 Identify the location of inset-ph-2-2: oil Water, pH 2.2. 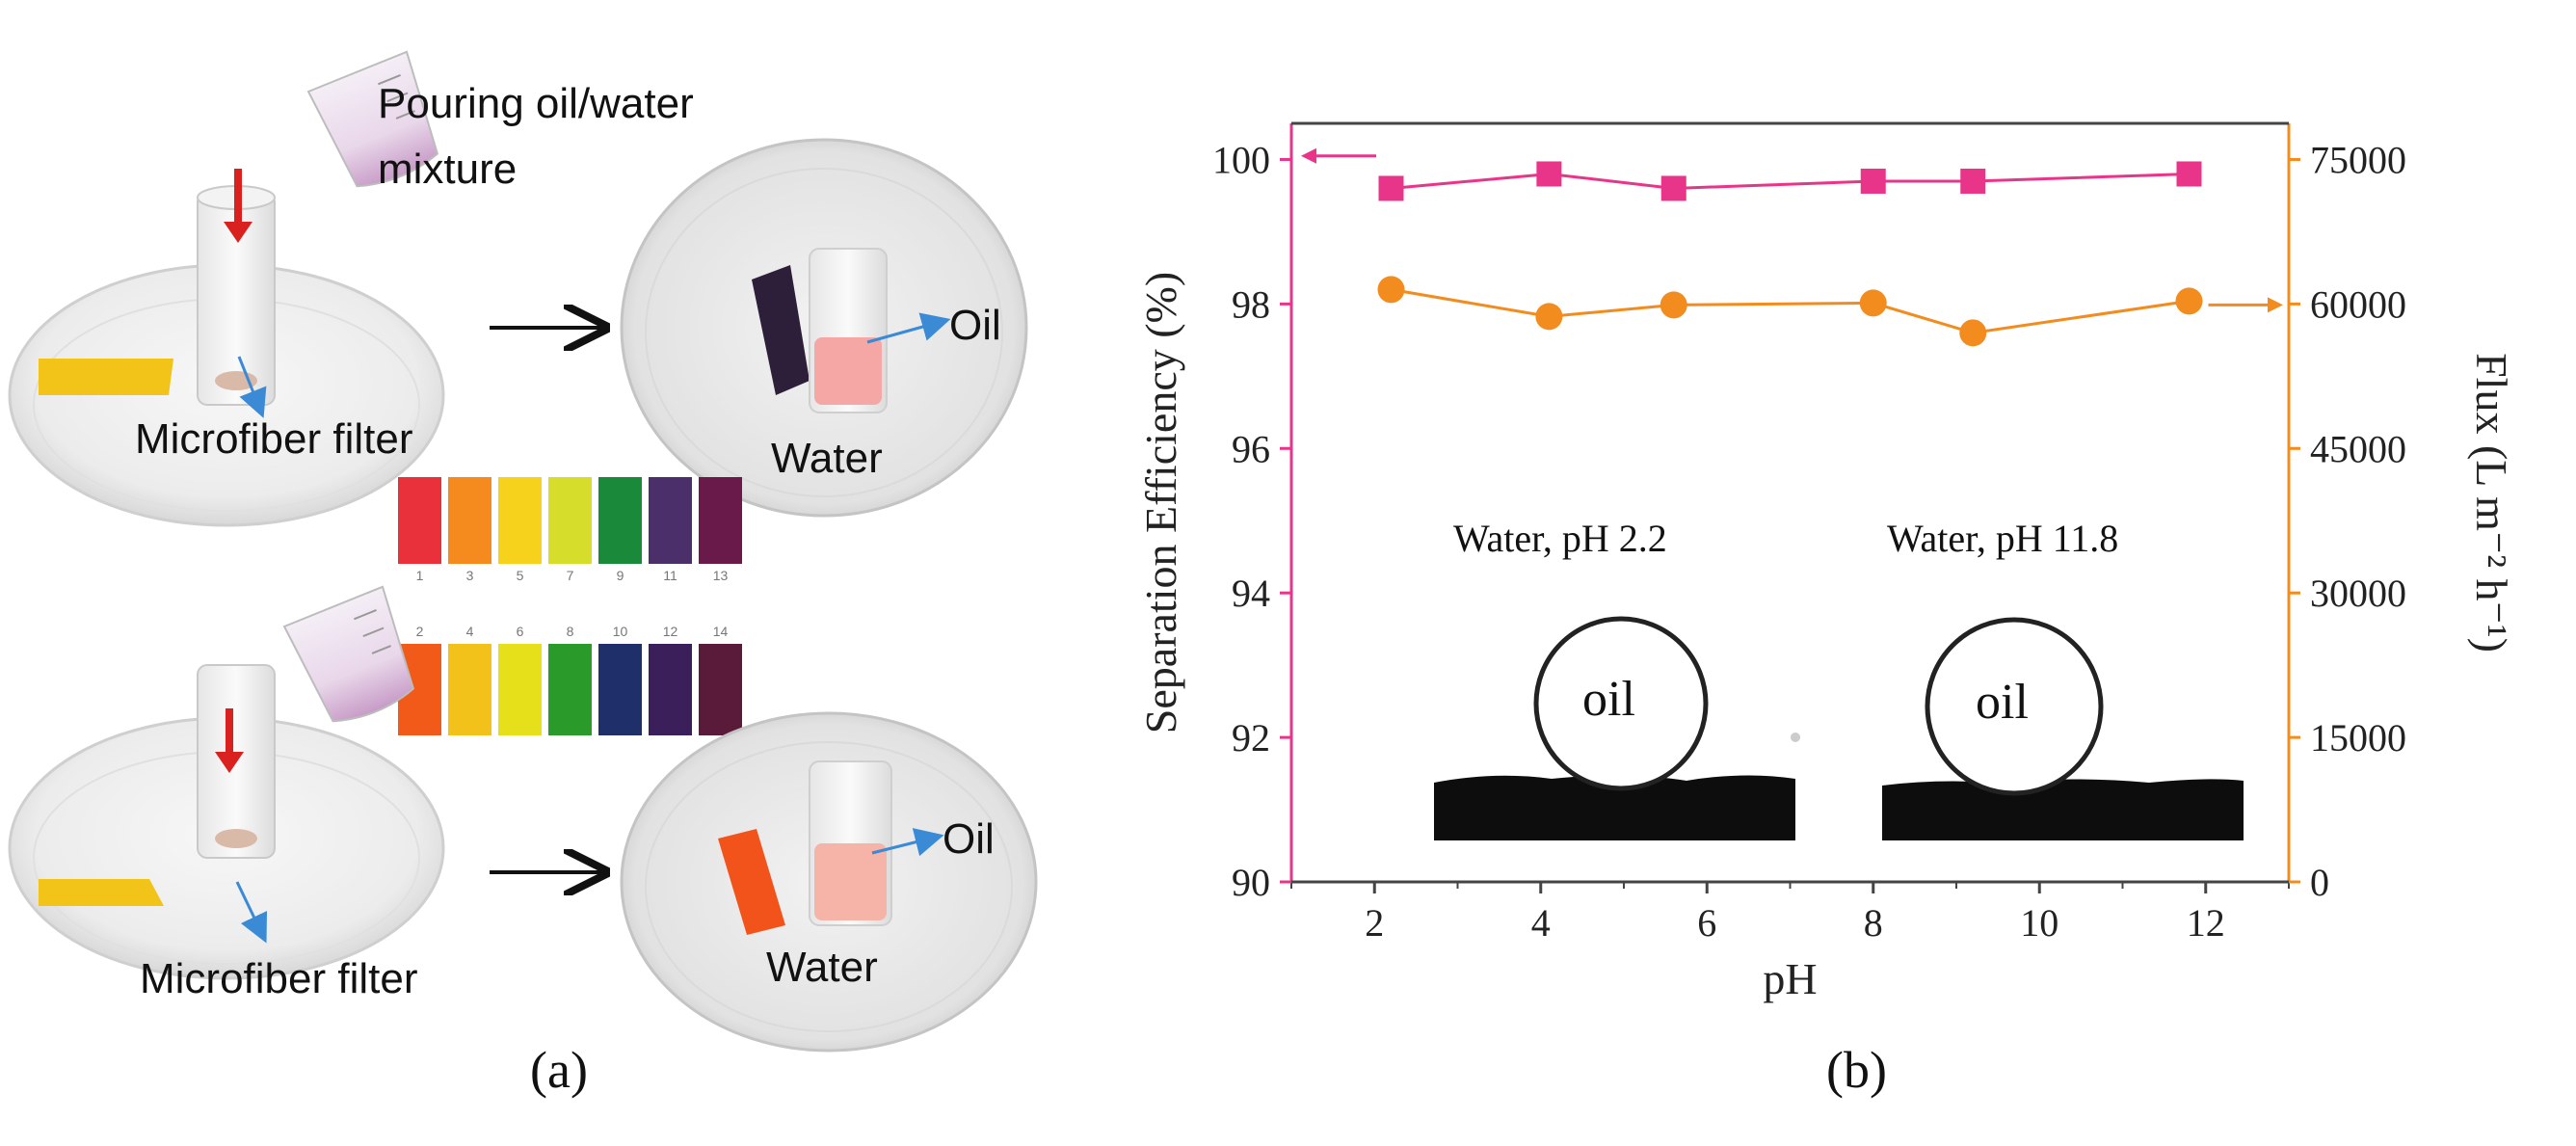
(1617, 678).